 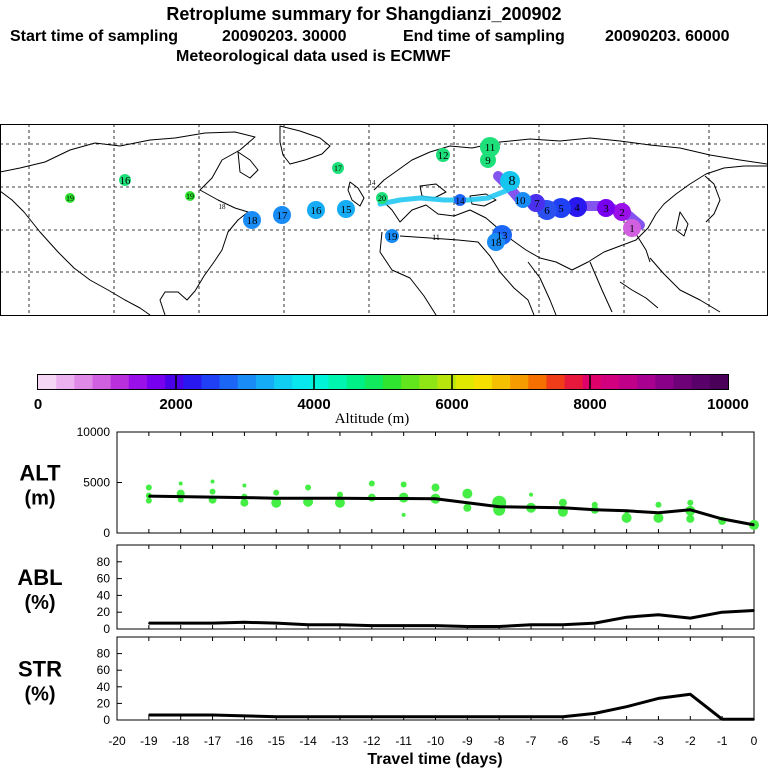 I want to click on xtick-label: -10, so click(x=436, y=741).